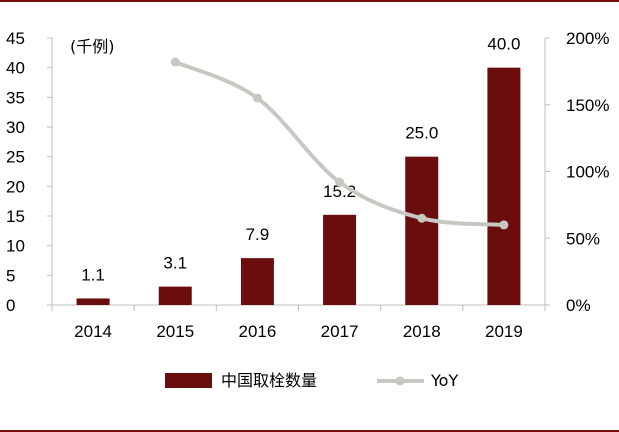 Image resolution: width=619 pixels, height=432 pixels. Describe the element at coordinates (15, 68) in the screenshot. I see `left-tick-label: 40` at that location.